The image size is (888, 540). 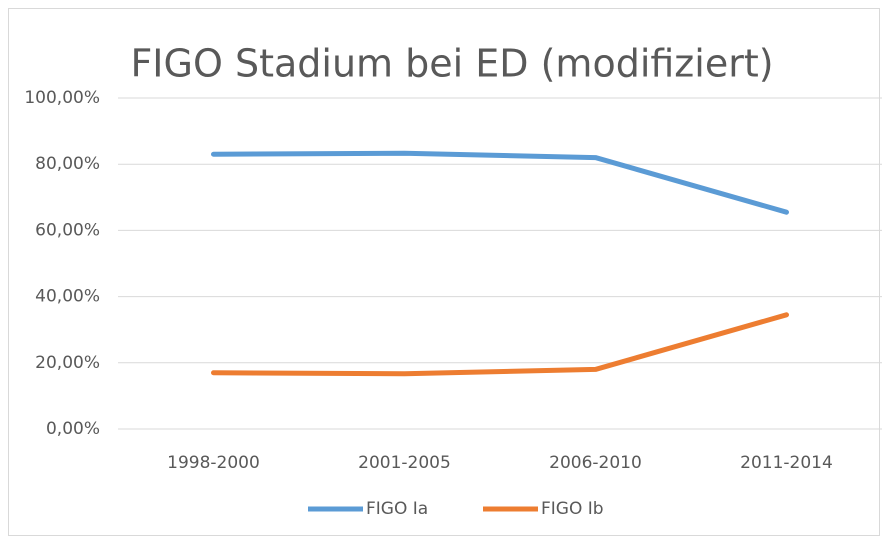 What do you see at coordinates (67, 230) in the screenshot?
I see `y-tick-label: 60,00%` at bounding box center [67, 230].